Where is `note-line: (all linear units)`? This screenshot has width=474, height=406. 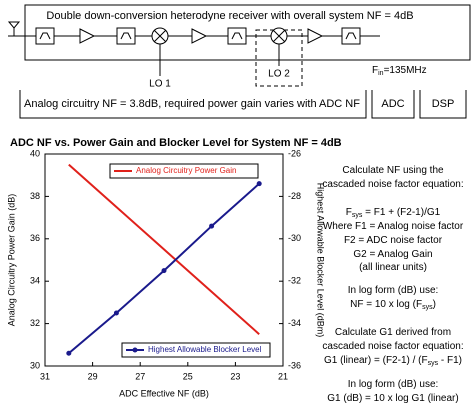 note-line: (all linear units) is located at coordinates (393, 267).